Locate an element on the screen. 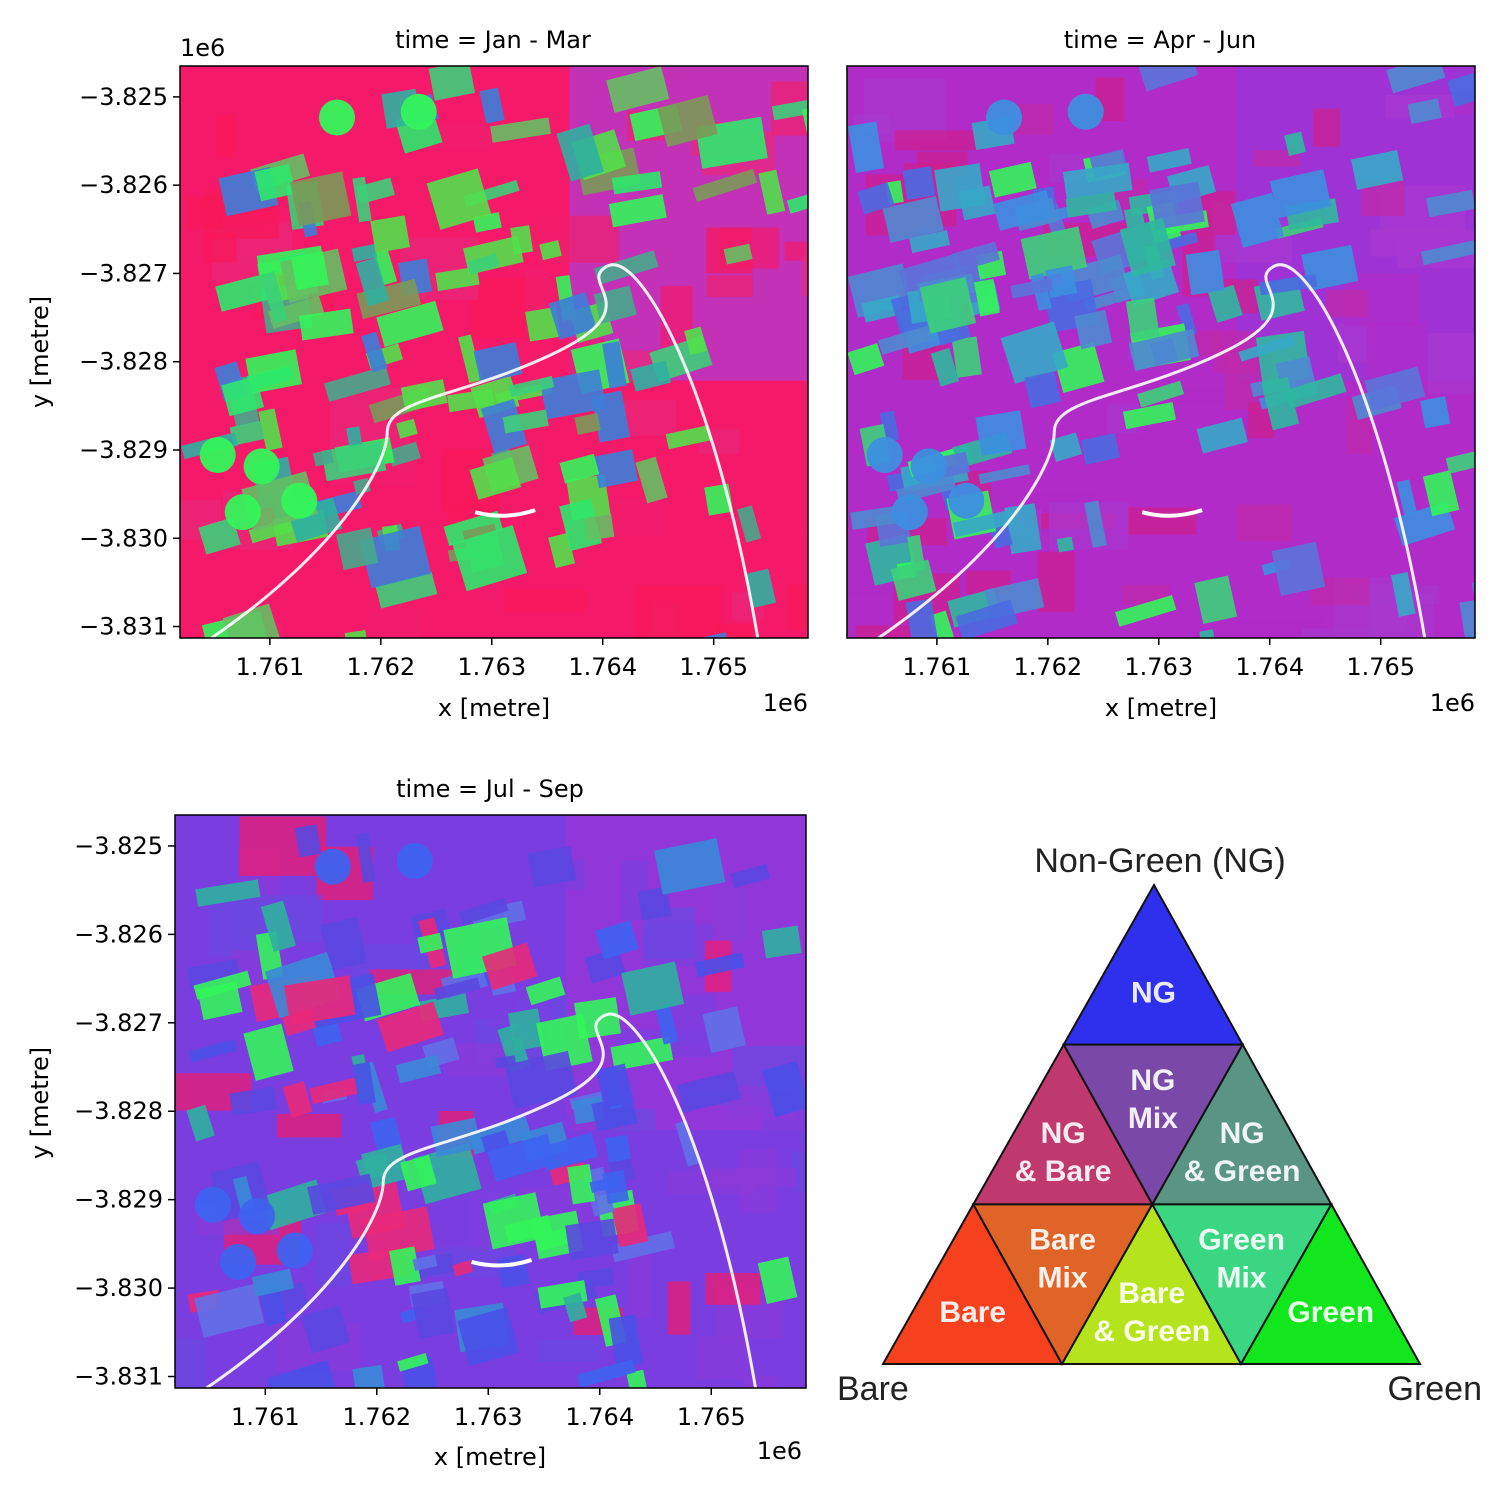 Image resolution: width=1493 pixels, height=1497 pixels. legend-cell: NG is located at coordinates (1153, 964).